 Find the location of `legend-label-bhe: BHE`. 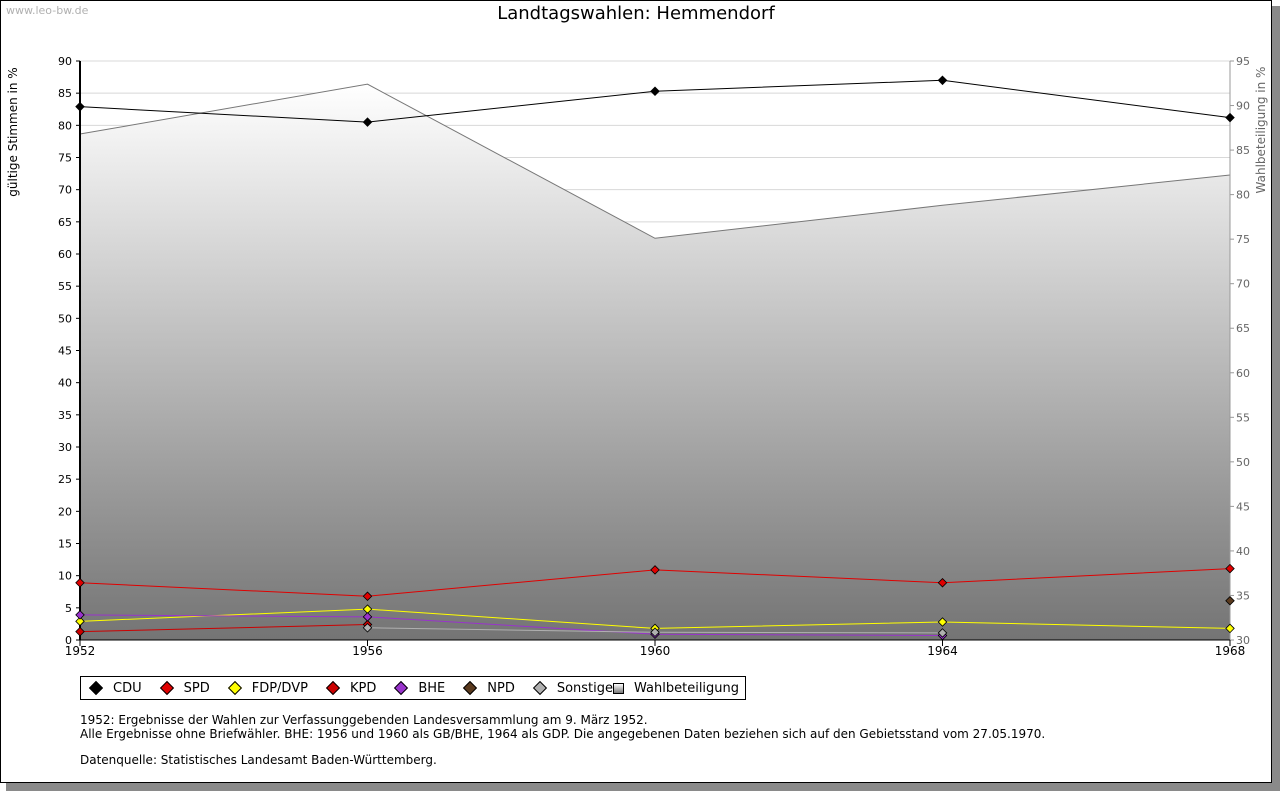

legend-label-bhe: BHE is located at coordinates (432, 688).